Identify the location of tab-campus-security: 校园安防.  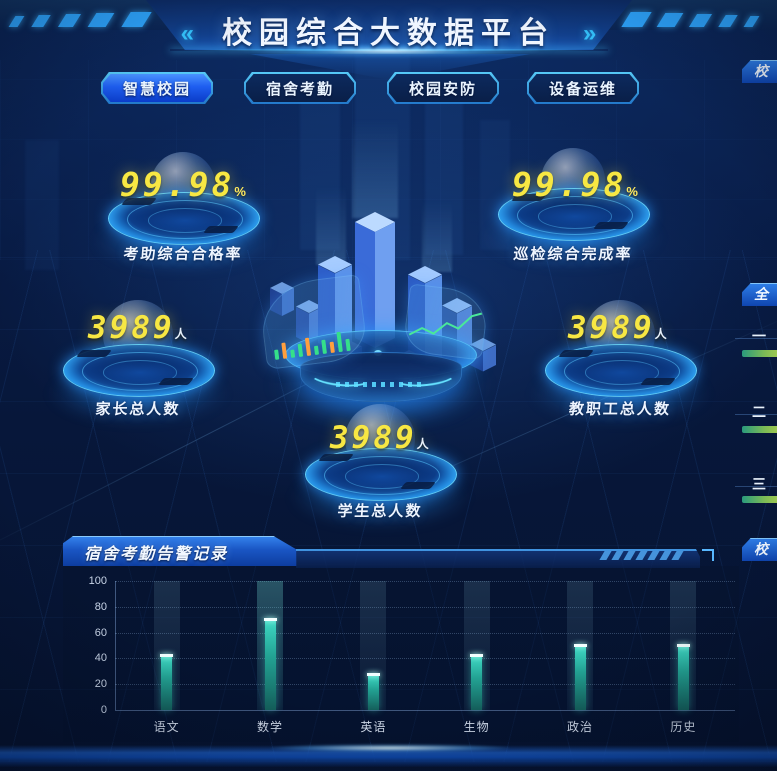
(443, 88).